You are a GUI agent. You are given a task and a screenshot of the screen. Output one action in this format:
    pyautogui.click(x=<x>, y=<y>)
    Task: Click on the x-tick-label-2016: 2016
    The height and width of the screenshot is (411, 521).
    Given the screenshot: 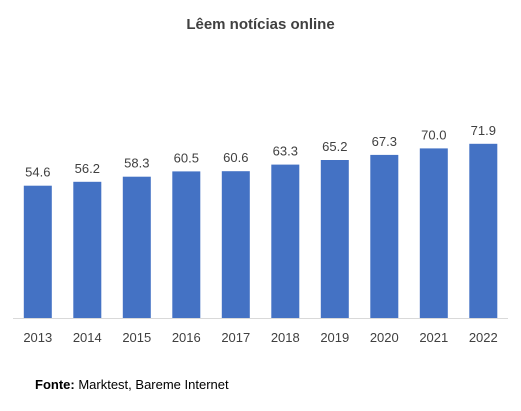 What is the action you would take?
    pyautogui.click(x=186, y=337)
    